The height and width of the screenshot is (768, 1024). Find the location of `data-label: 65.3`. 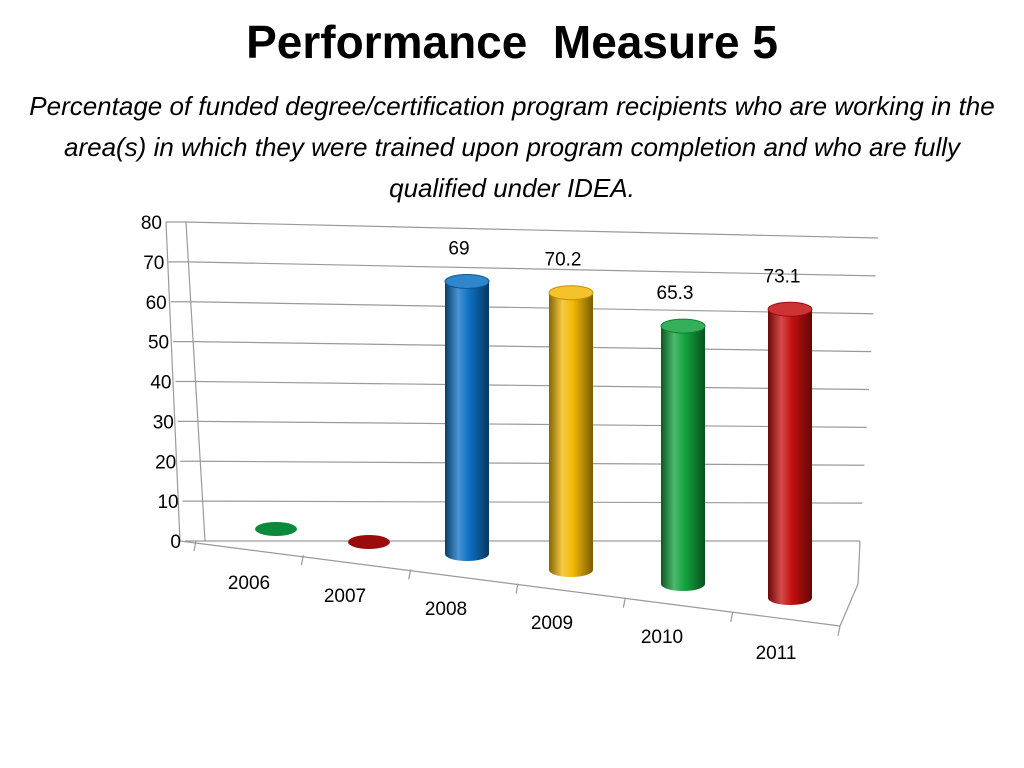

data-label: 65.3 is located at coordinates (675, 293).